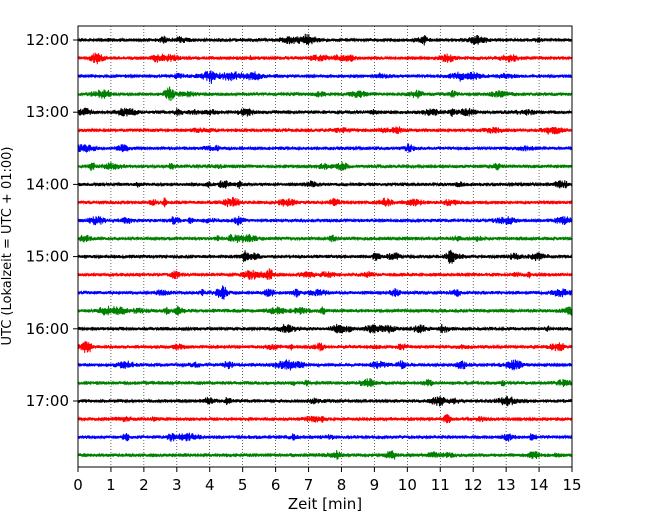 The image size is (650, 520). What do you see at coordinates (276, 485) in the screenshot?
I see `x-tick-label: 6` at bounding box center [276, 485].